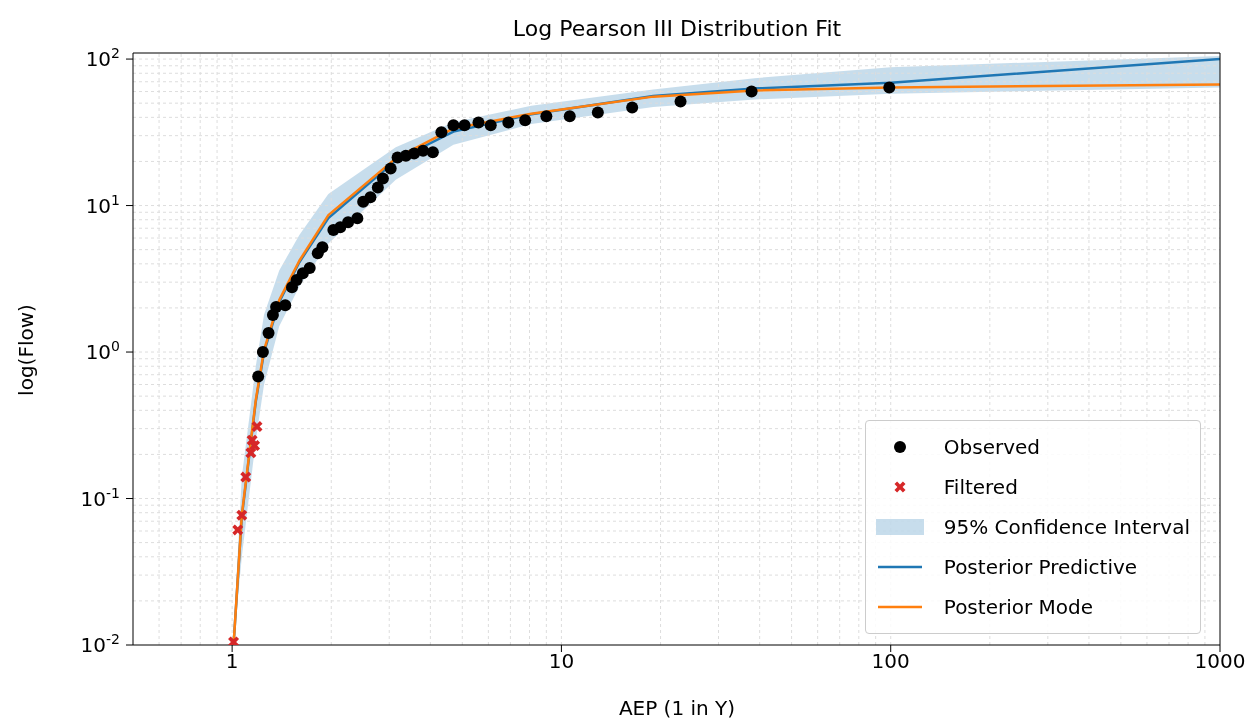 This screenshot has width=1257, height=728. I want to click on y-tick-label: 10$^{2}$, so click(102, 58).